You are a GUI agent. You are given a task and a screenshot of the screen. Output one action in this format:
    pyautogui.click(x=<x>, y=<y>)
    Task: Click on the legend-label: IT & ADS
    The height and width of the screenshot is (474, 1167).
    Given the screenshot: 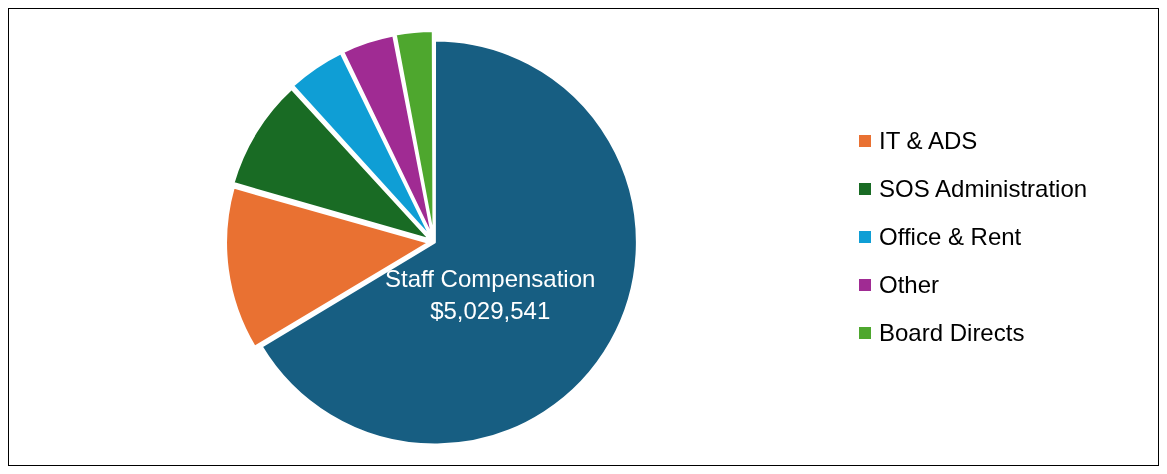 What is the action you would take?
    pyautogui.click(x=928, y=141)
    